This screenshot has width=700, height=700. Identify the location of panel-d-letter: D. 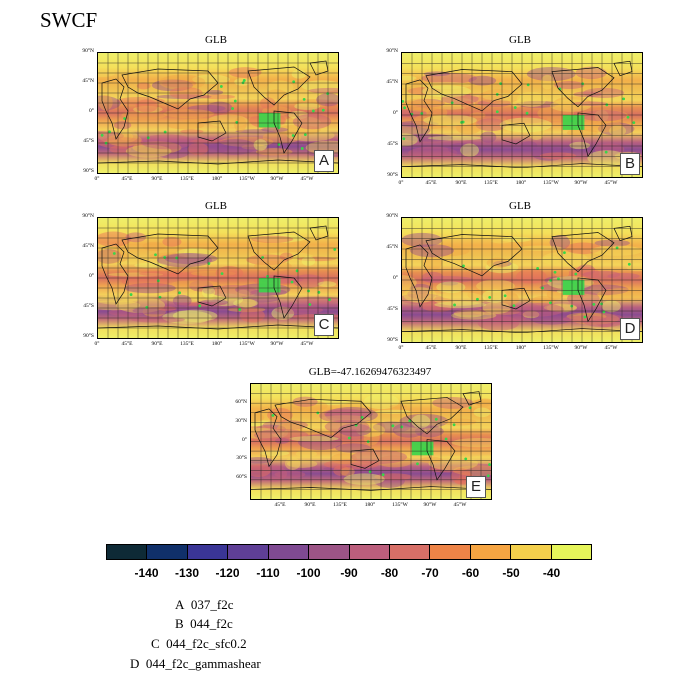
(630, 329).